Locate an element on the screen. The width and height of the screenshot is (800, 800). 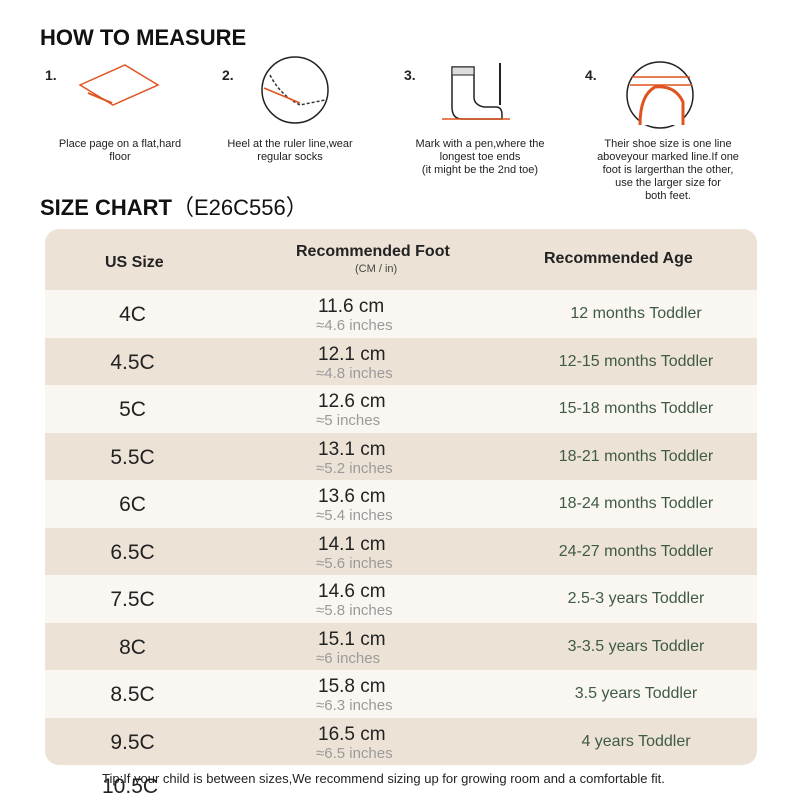
step-number: 1. is located at coordinates (51, 75).